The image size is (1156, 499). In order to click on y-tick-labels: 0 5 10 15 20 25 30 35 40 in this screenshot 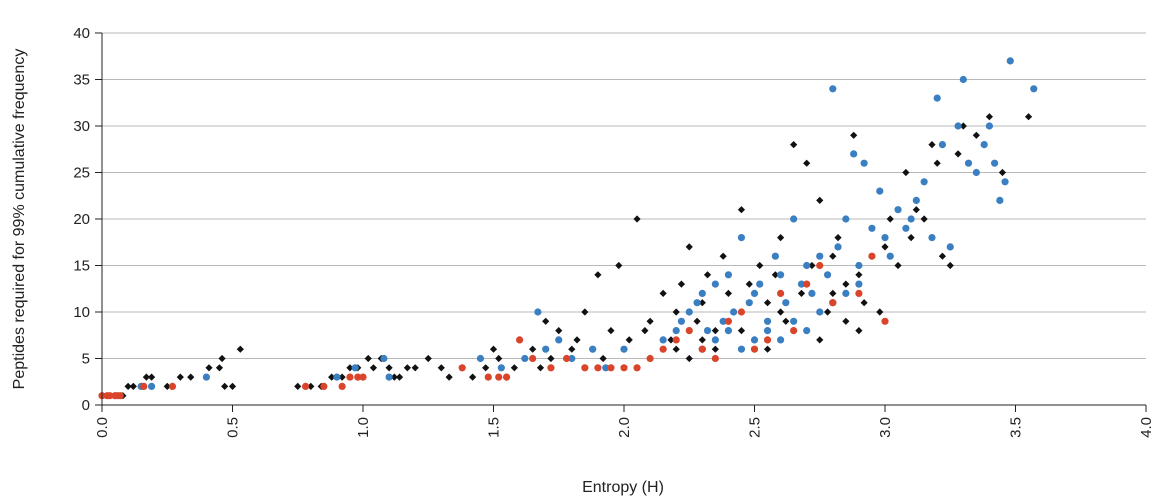, I will do `click(81, 219)`.